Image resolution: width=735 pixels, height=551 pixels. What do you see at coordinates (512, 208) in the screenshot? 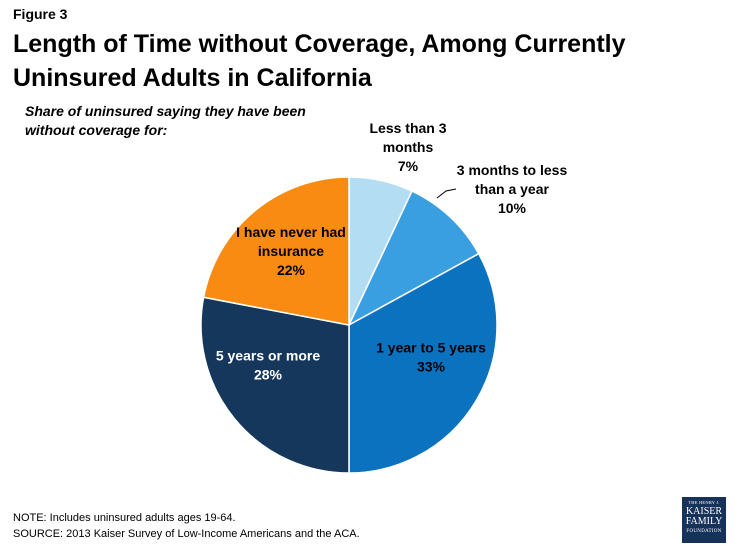
I see `slice-value-2: 10%` at bounding box center [512, 208].